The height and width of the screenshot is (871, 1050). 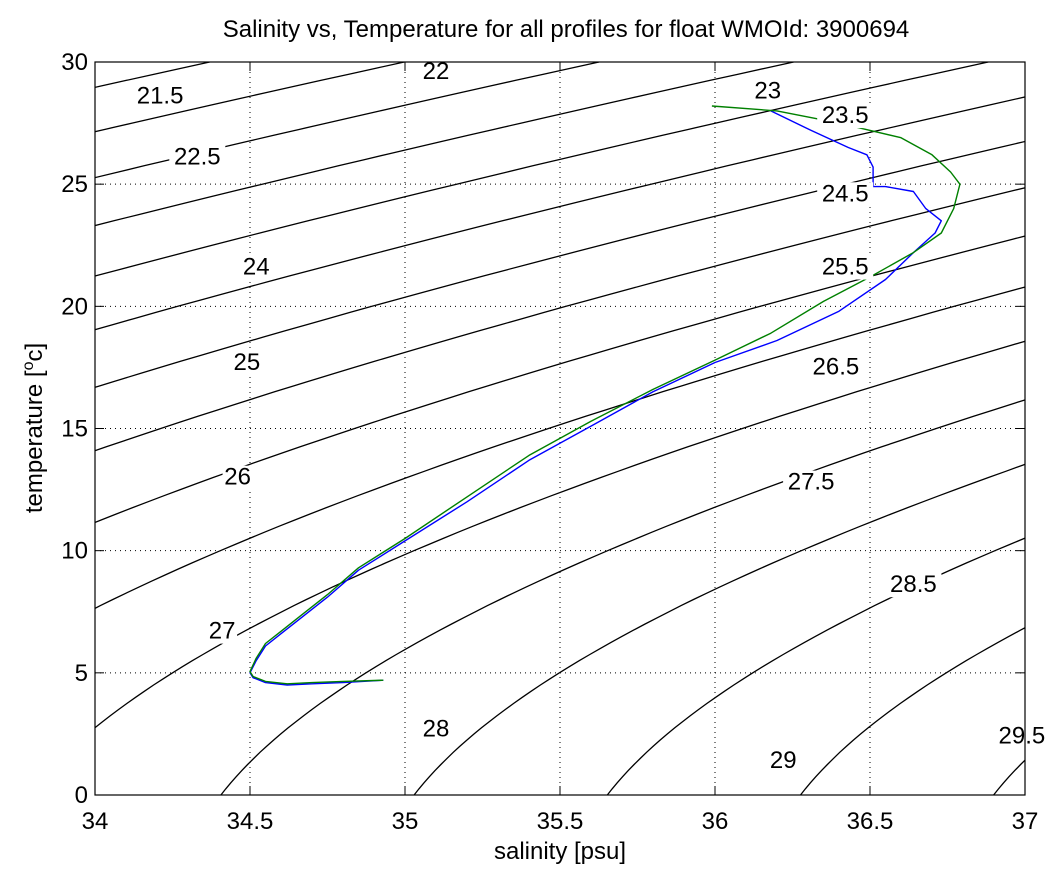 What do you see at coordinates (95, 821) in the screenshot?
I see `x-tick-label: 34` at bounding box center [95, 821].